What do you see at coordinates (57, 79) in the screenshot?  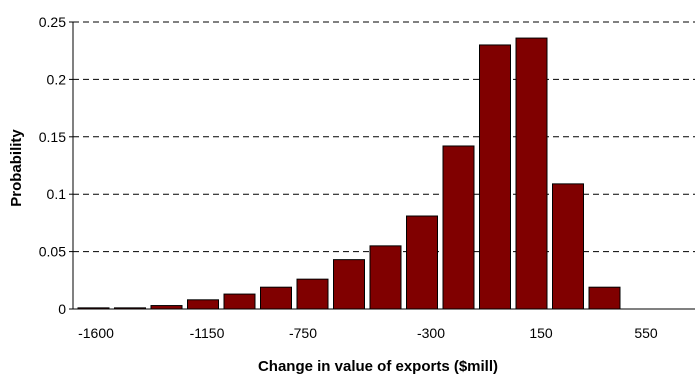 I see `y-tick-label: 0.2` at bounding box center [57, 79].